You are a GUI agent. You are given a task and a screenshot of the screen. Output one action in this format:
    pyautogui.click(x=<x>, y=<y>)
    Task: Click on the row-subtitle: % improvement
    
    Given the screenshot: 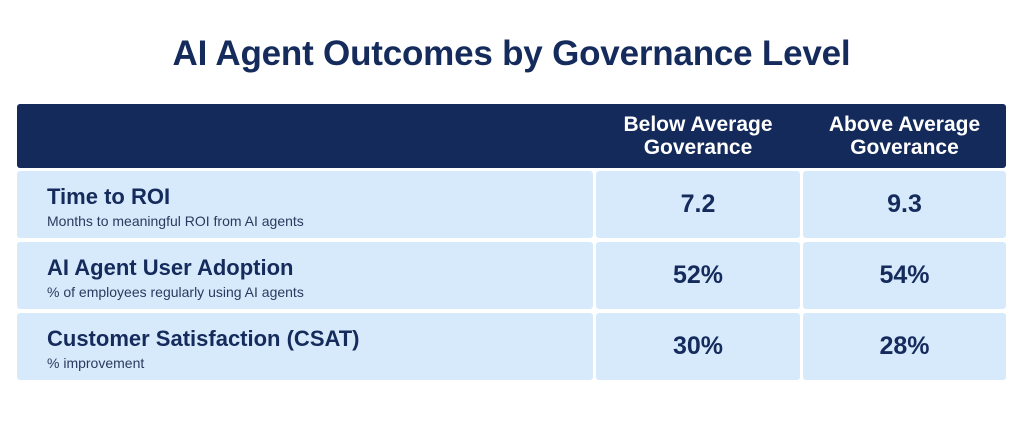 What is the action you would take?
    pyautogui.click(x=96, y=363)
    